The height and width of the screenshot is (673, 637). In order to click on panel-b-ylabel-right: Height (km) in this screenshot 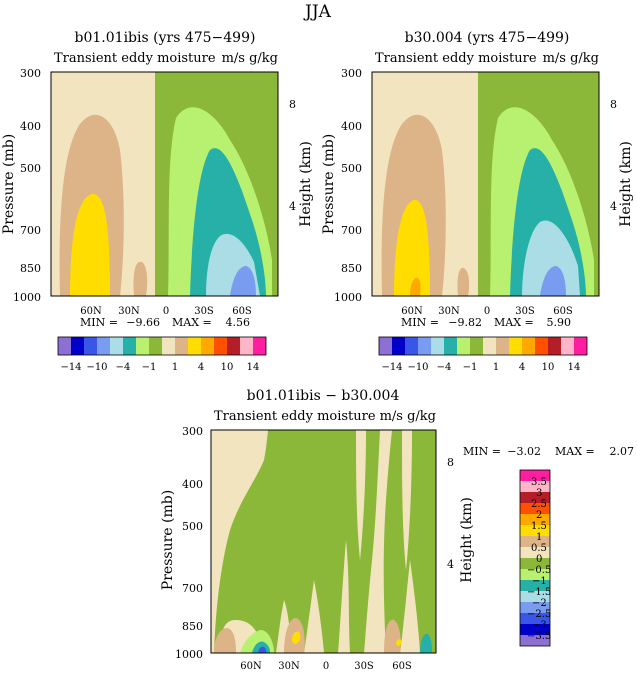, I will do `click(626, 184)`.